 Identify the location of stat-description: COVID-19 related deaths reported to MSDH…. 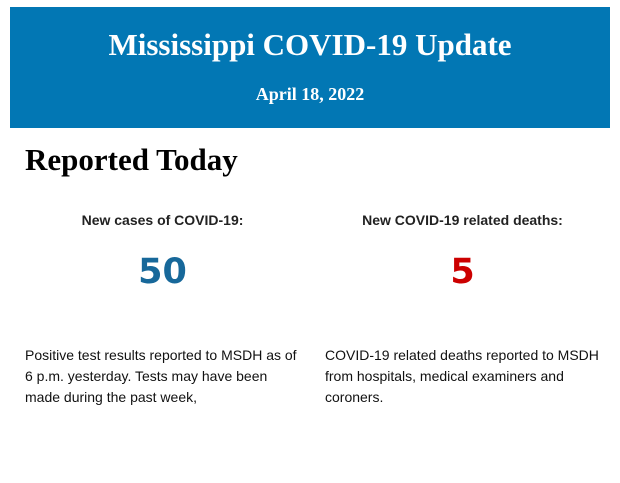
(462, 376).